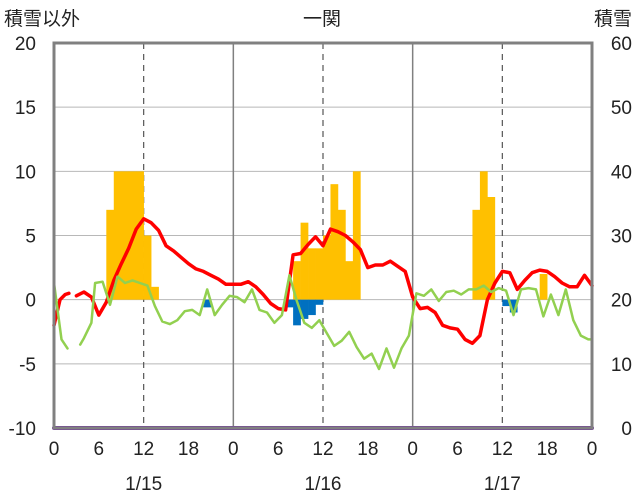  What do you see at coordinates (22, 429) in the screenshot?
I see `left-tick-label: -10` at bounding box center [22, 429].